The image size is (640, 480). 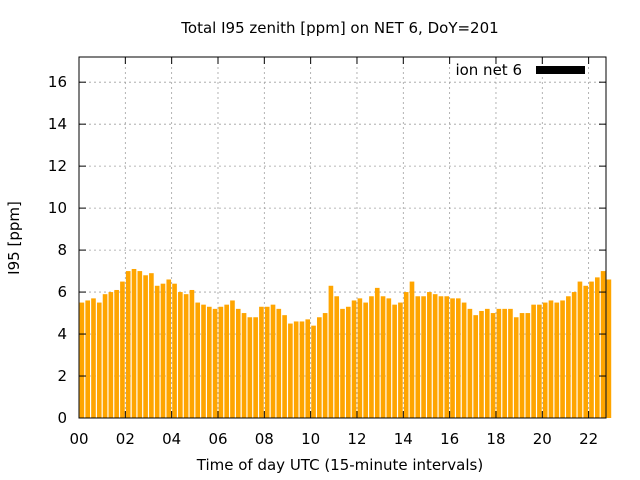 What do you see at coordinates (339, 28) in the screenshot?
I see `chart-title: Total I95 zenith [ppm] on NET 6, DoY=201` at bounding box center [339, 28].